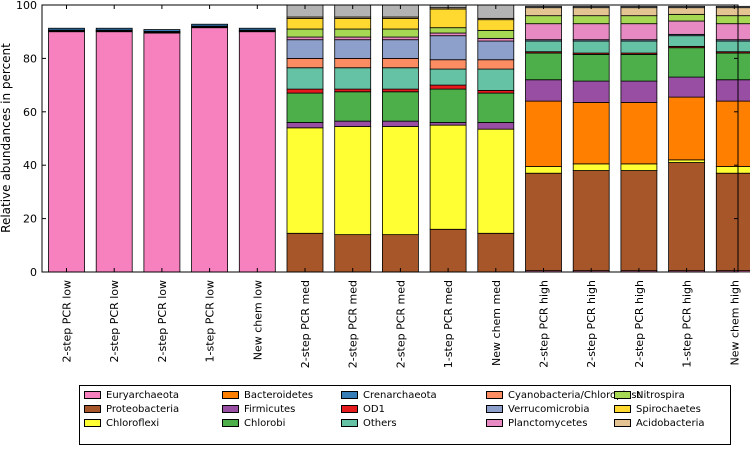  I want to click on legend-label: Chloroflexi, so click(132, 423).